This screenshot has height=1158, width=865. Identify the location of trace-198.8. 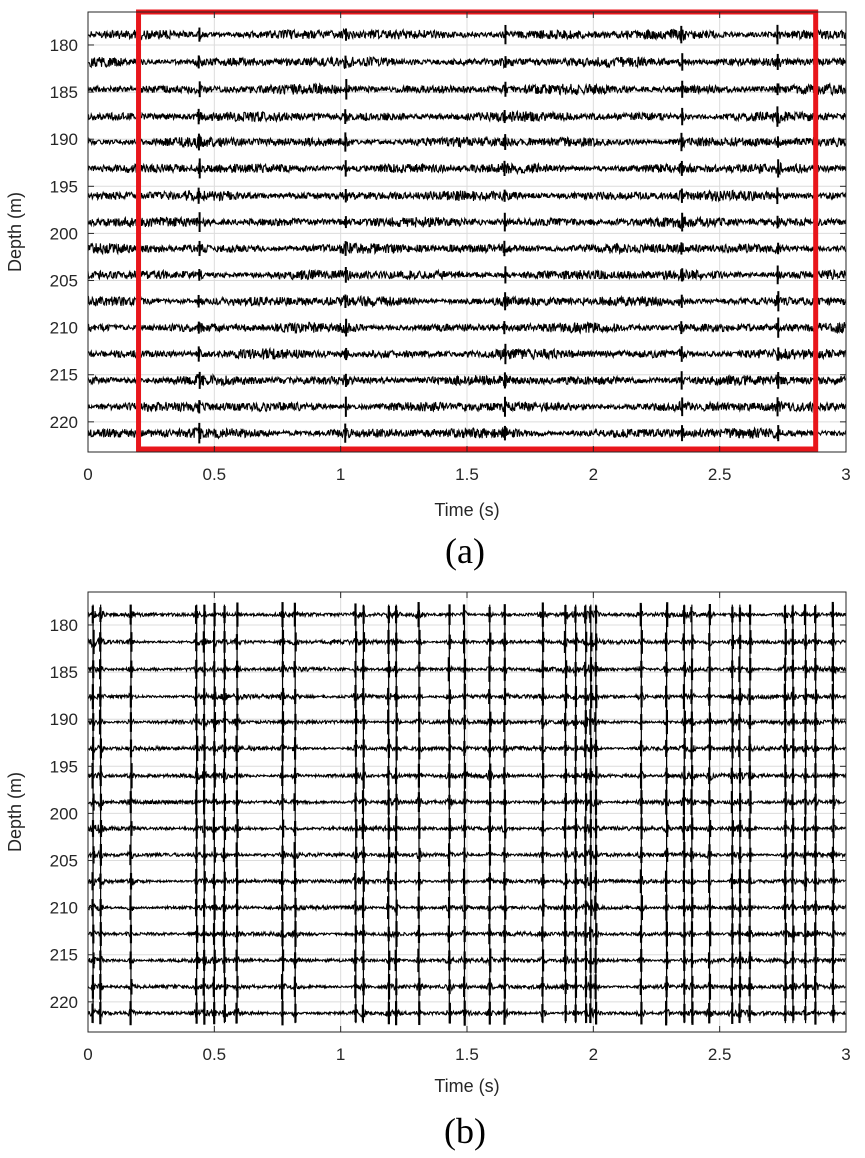
(467, 222).